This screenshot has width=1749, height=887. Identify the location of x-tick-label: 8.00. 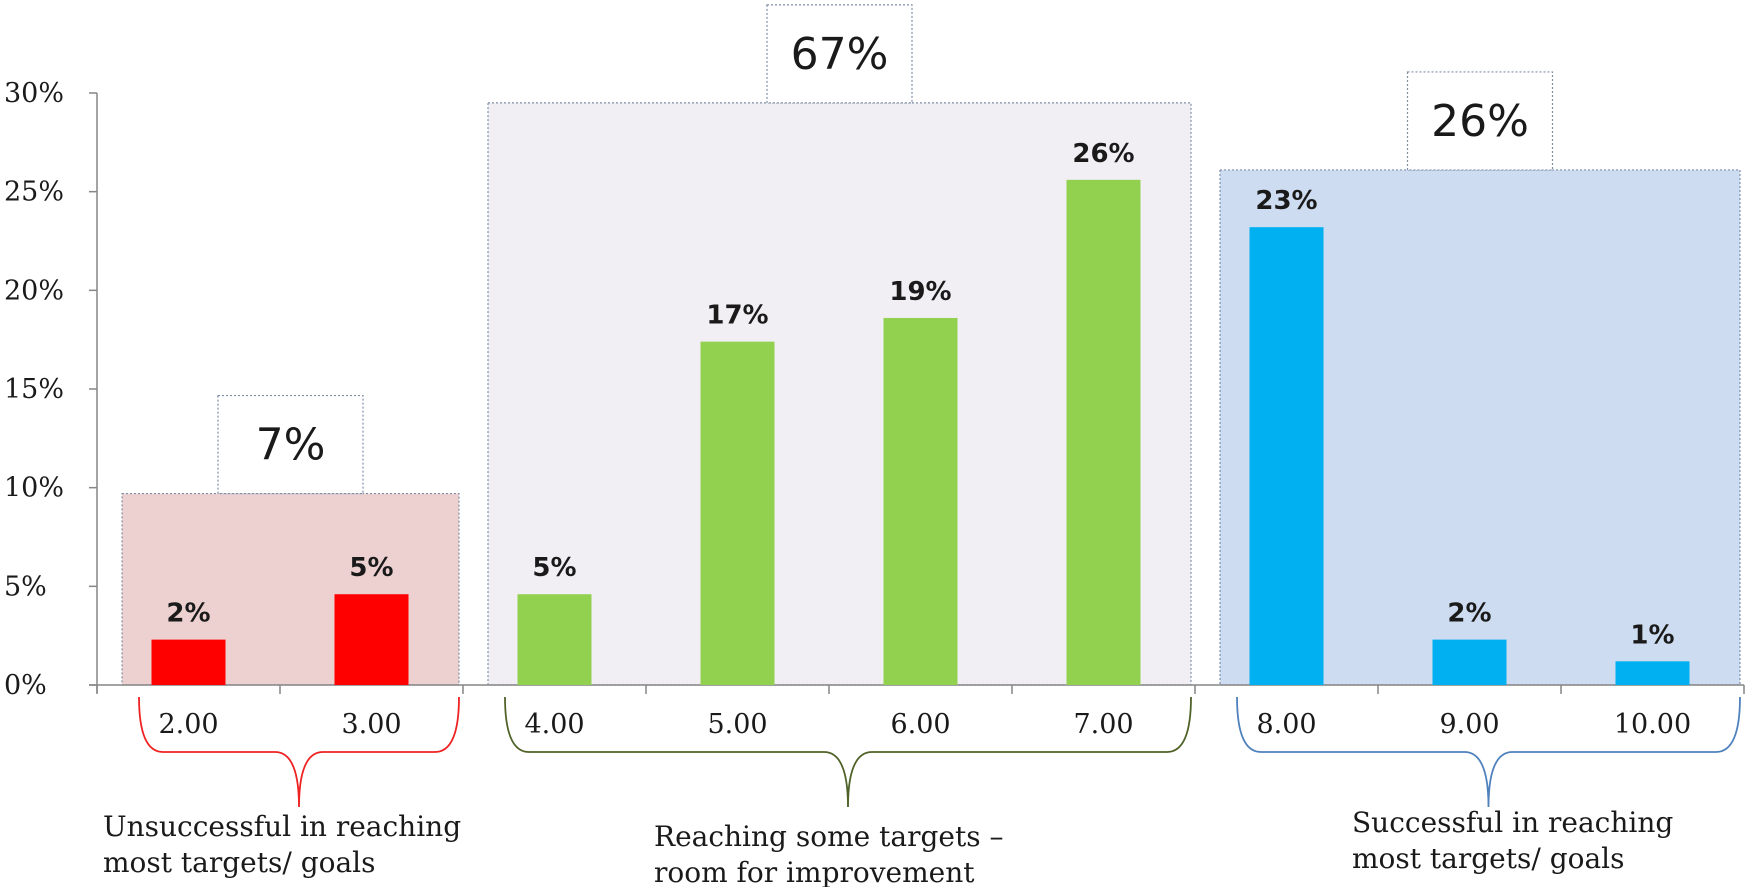
(1286, 724).